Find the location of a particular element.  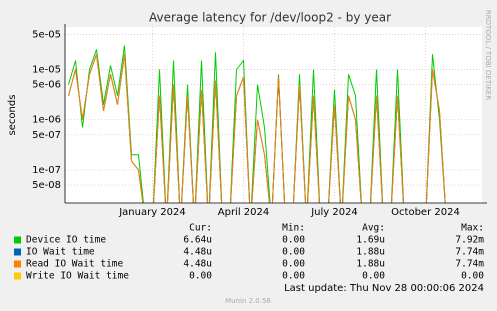

chart-title: Average latency for /dev/loop2 - by year is located at coordinates (270, 18).